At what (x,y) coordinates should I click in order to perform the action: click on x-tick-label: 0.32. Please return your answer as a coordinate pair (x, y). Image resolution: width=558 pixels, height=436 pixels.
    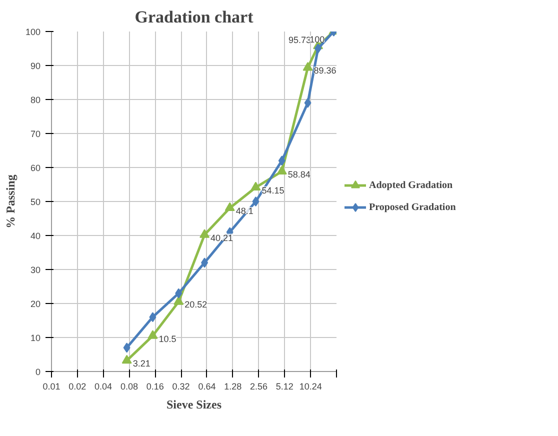
    Looking at the image, I should click on (181, 387).